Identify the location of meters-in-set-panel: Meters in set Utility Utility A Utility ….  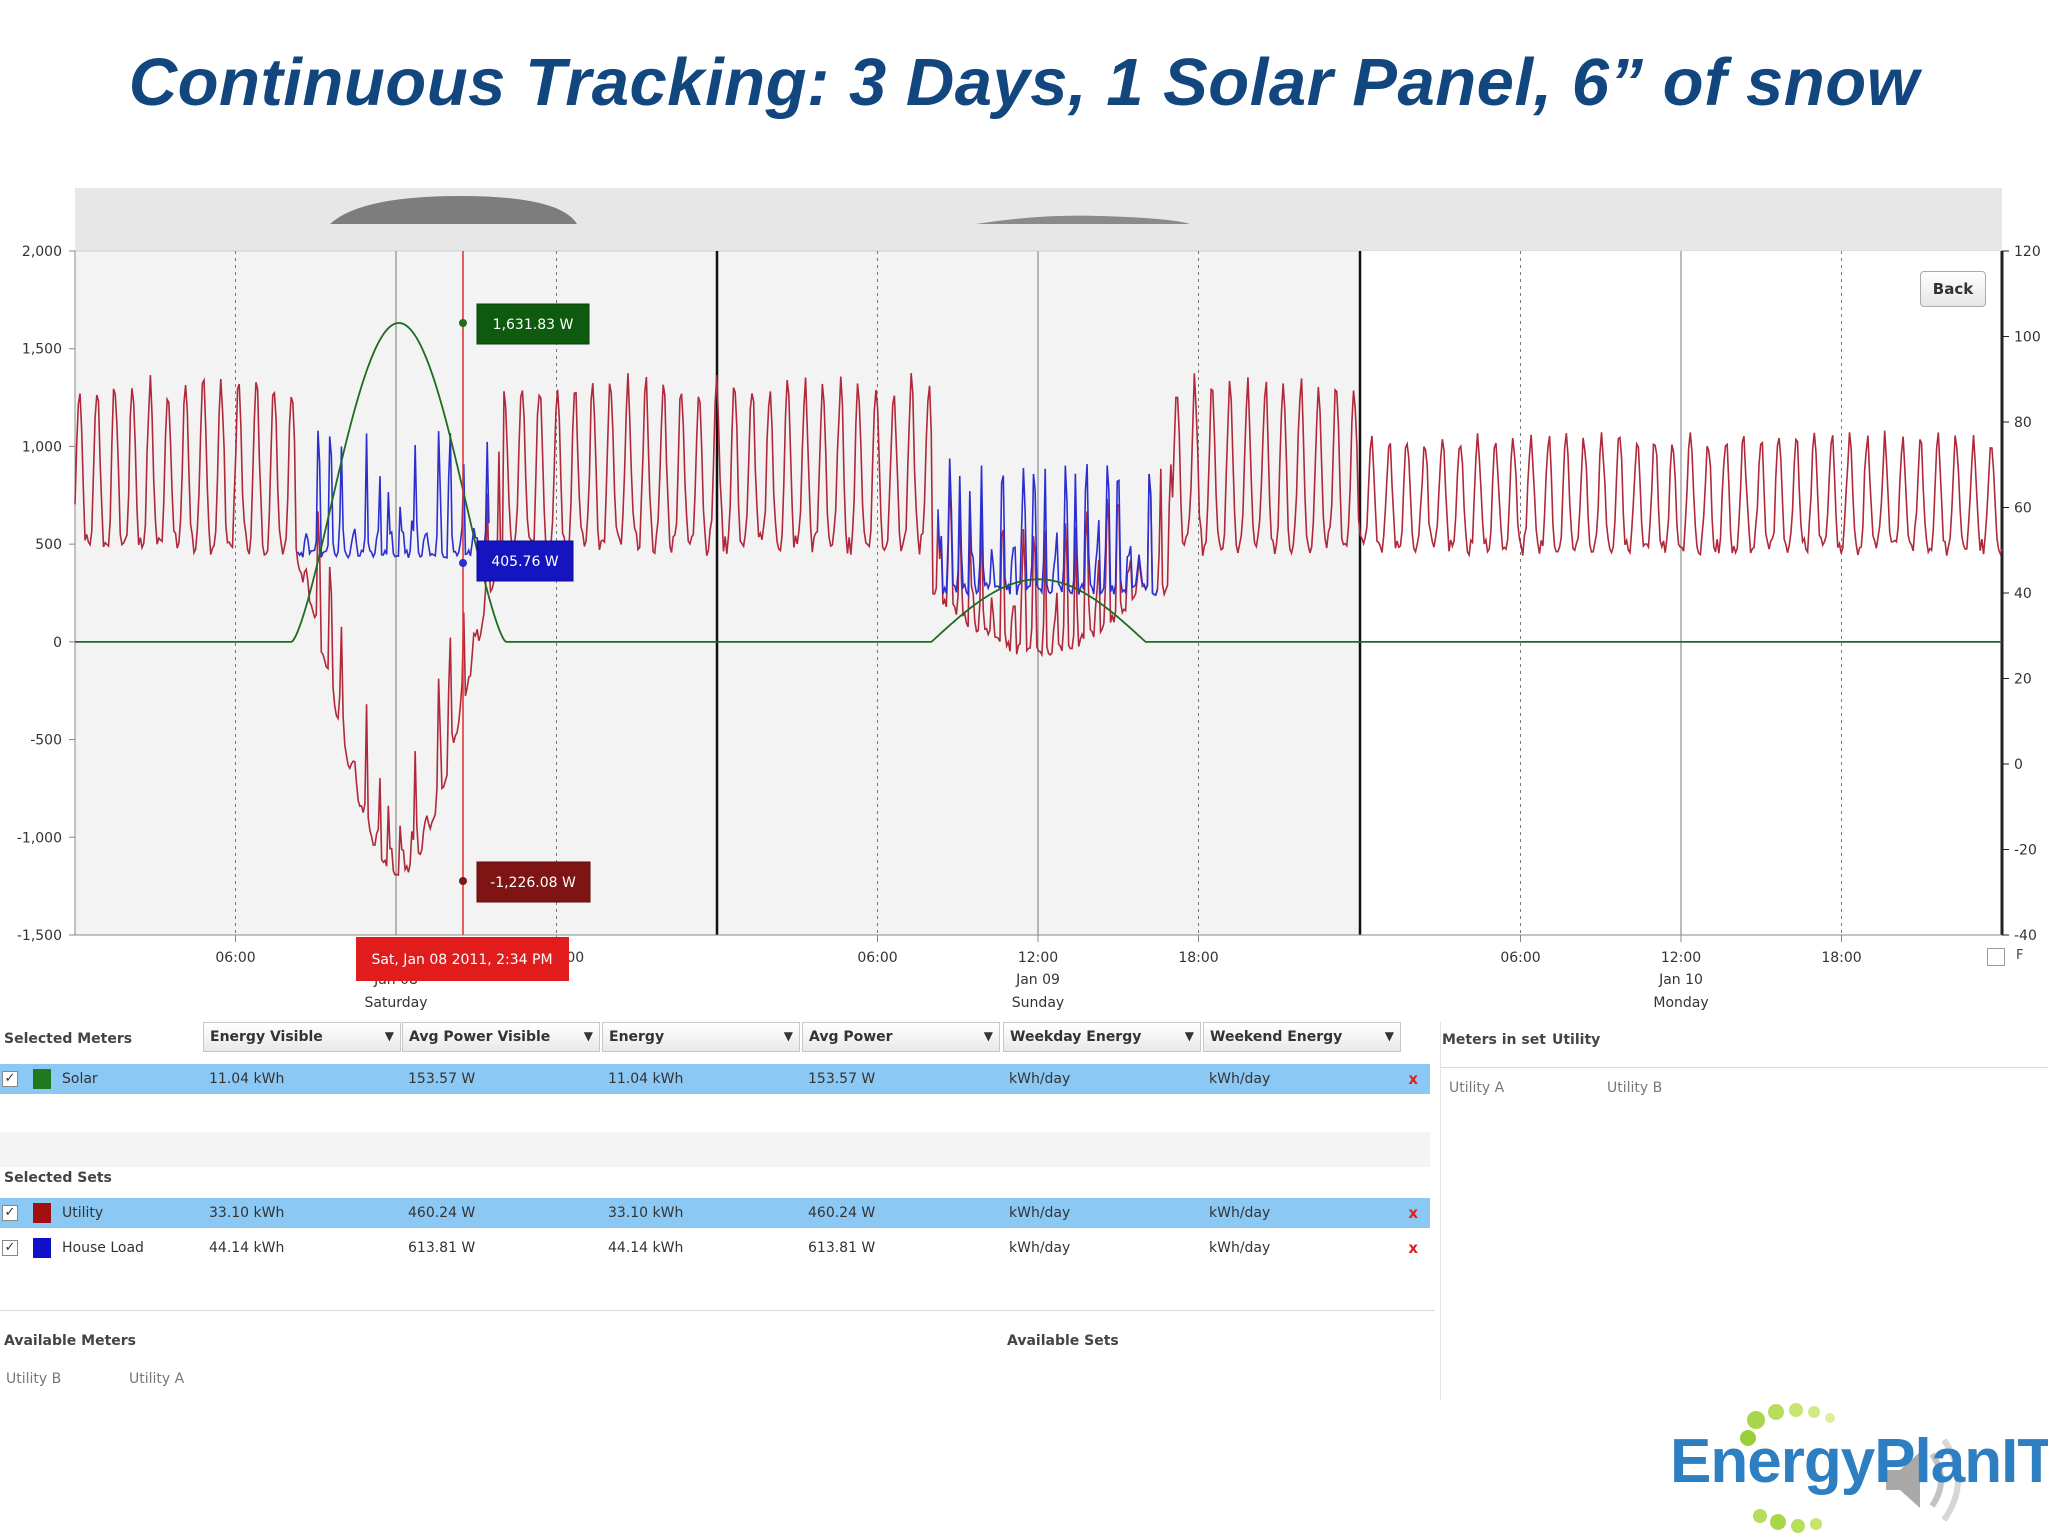
(1744, 1211).